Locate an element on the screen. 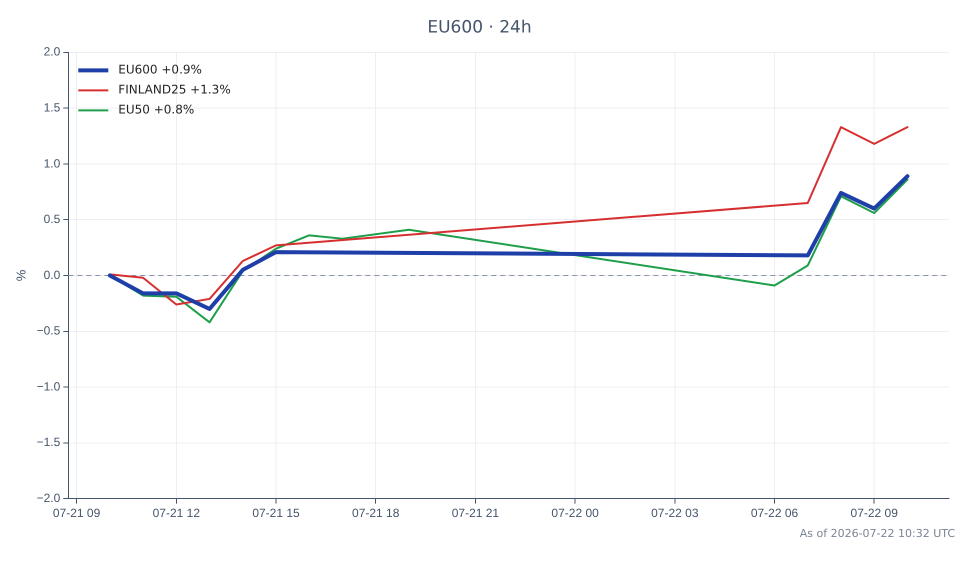 The image size is (979, 564). chart-title: EU600 · 24h is located at coordinates (479, 28).